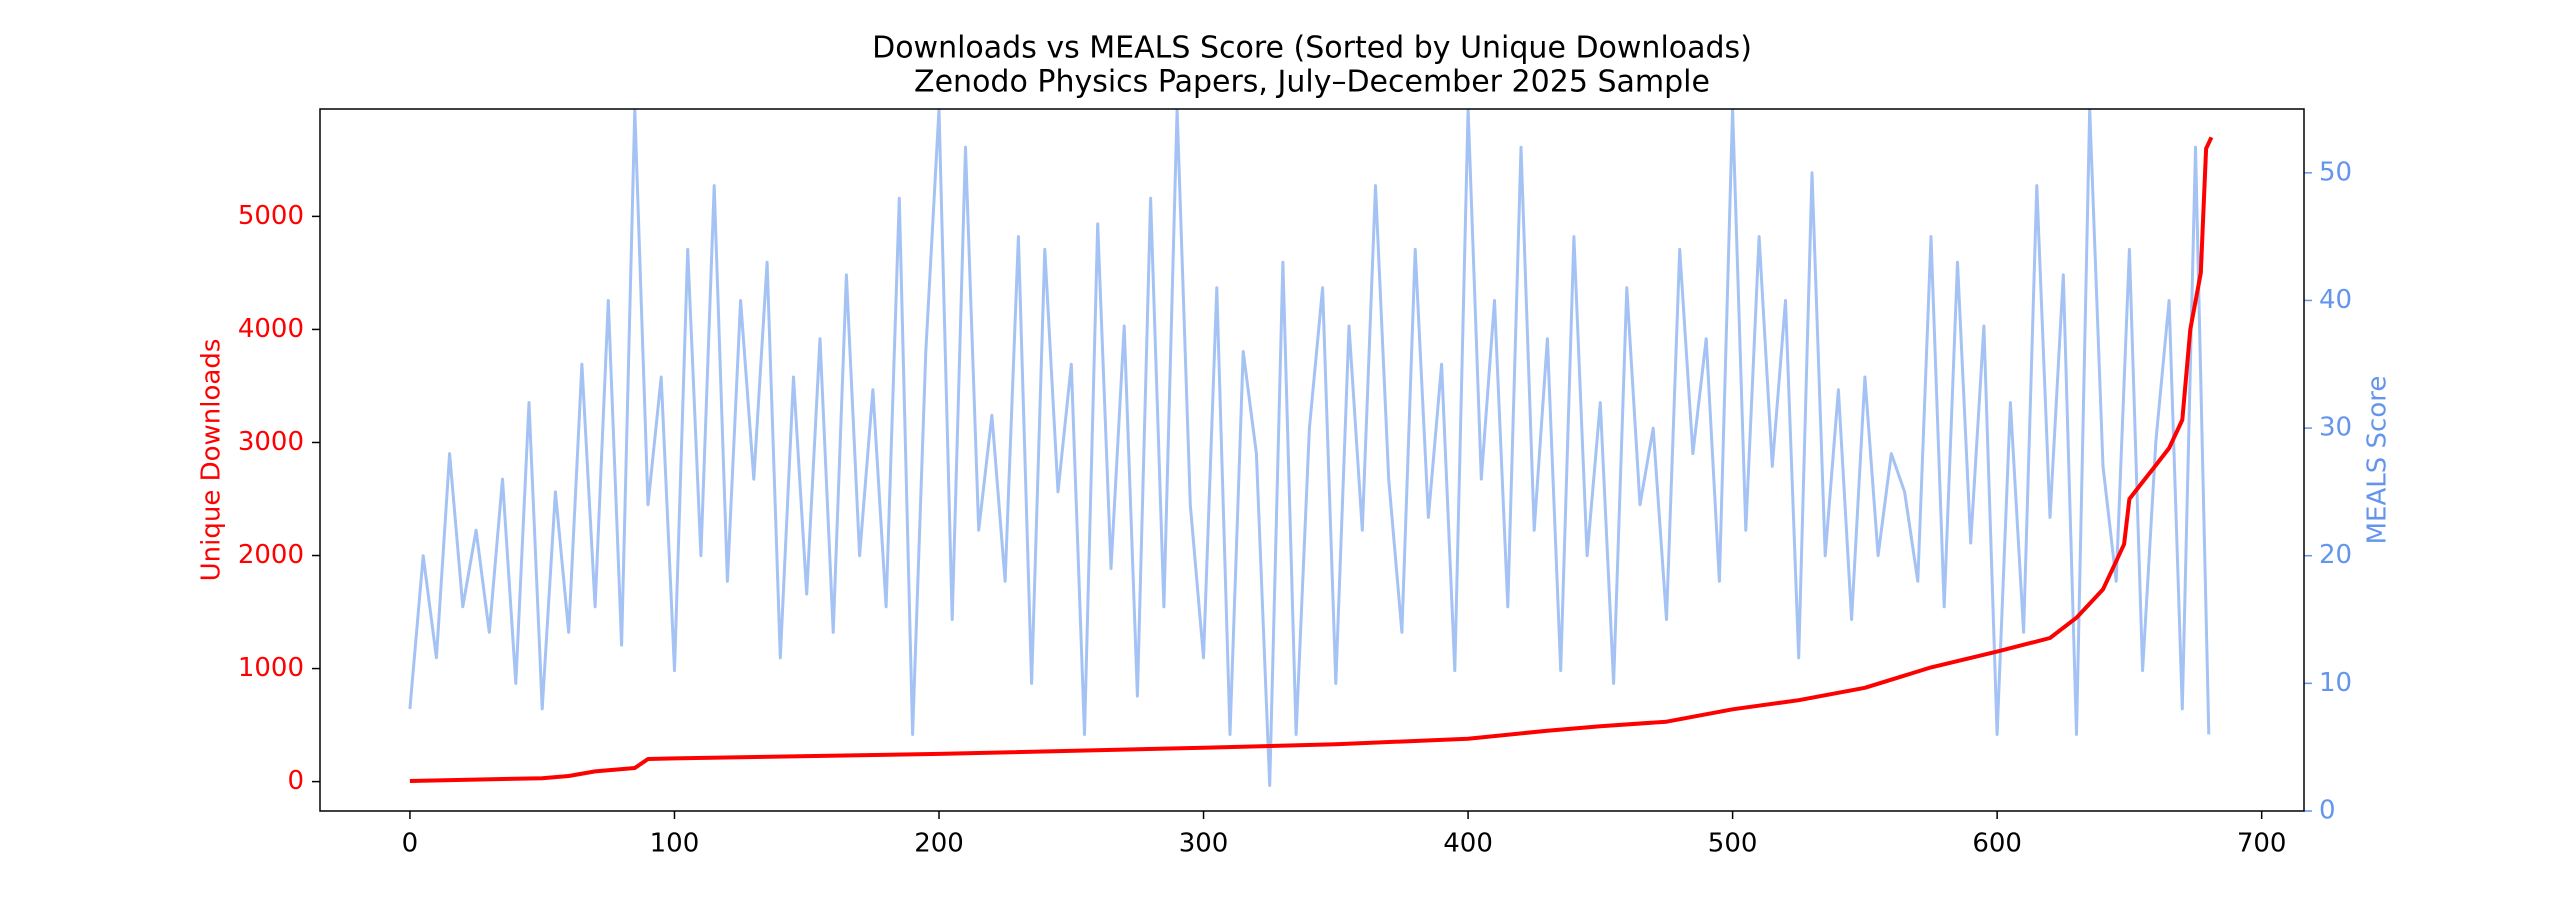  I want to click on y-tick-label: 1000, so click(271, 668).